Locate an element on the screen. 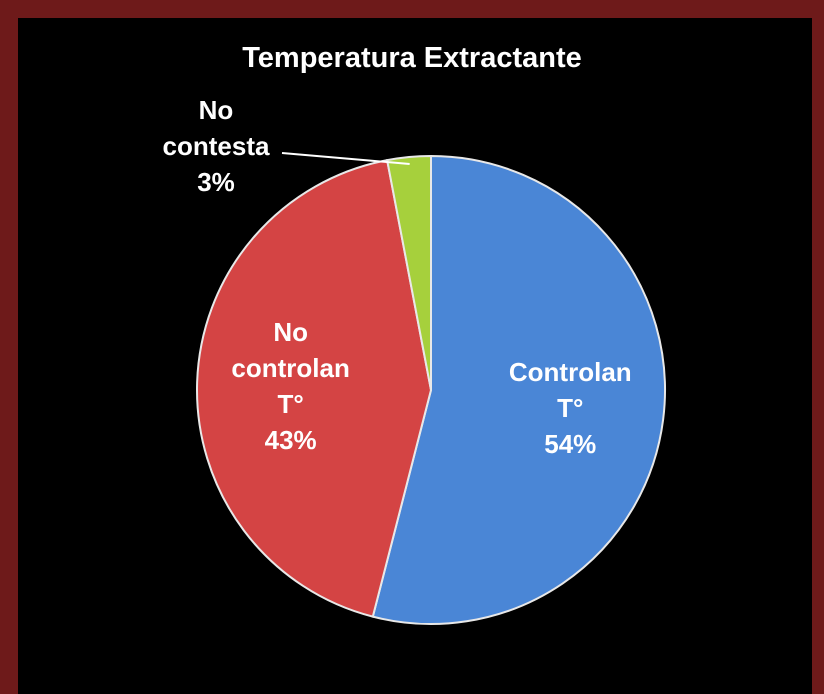  slice-value: 54% is located at coordinates (570, 443).